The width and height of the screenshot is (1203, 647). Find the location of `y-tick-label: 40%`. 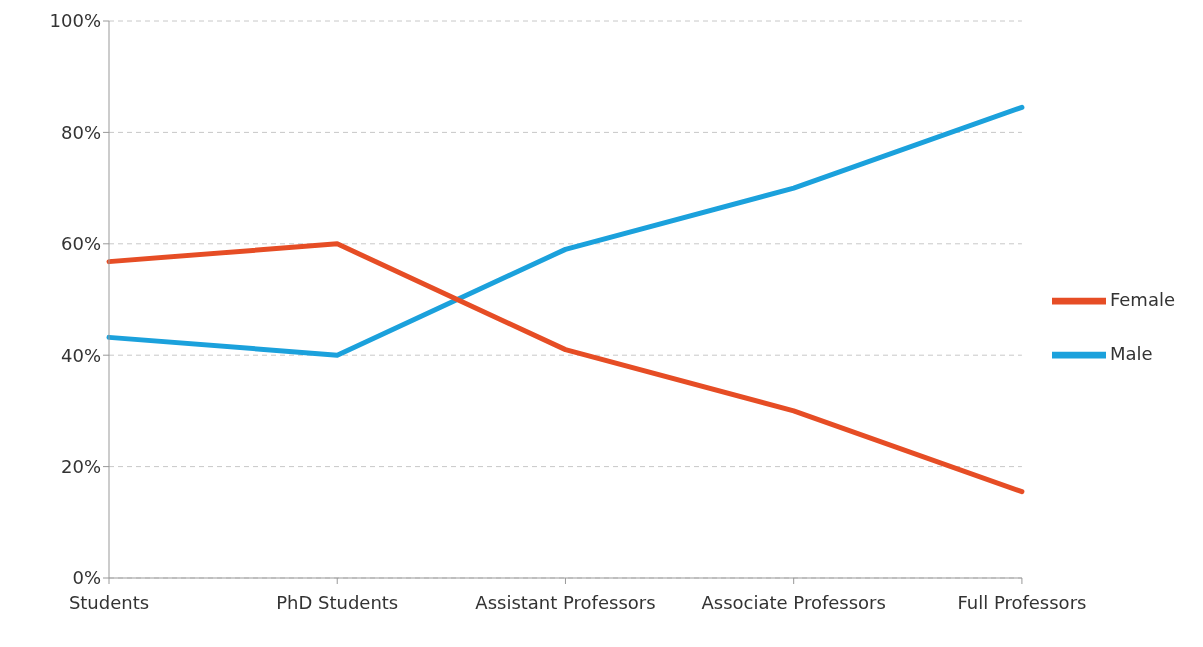

y-tick-label: 40% is located at coordinates (80, 355).